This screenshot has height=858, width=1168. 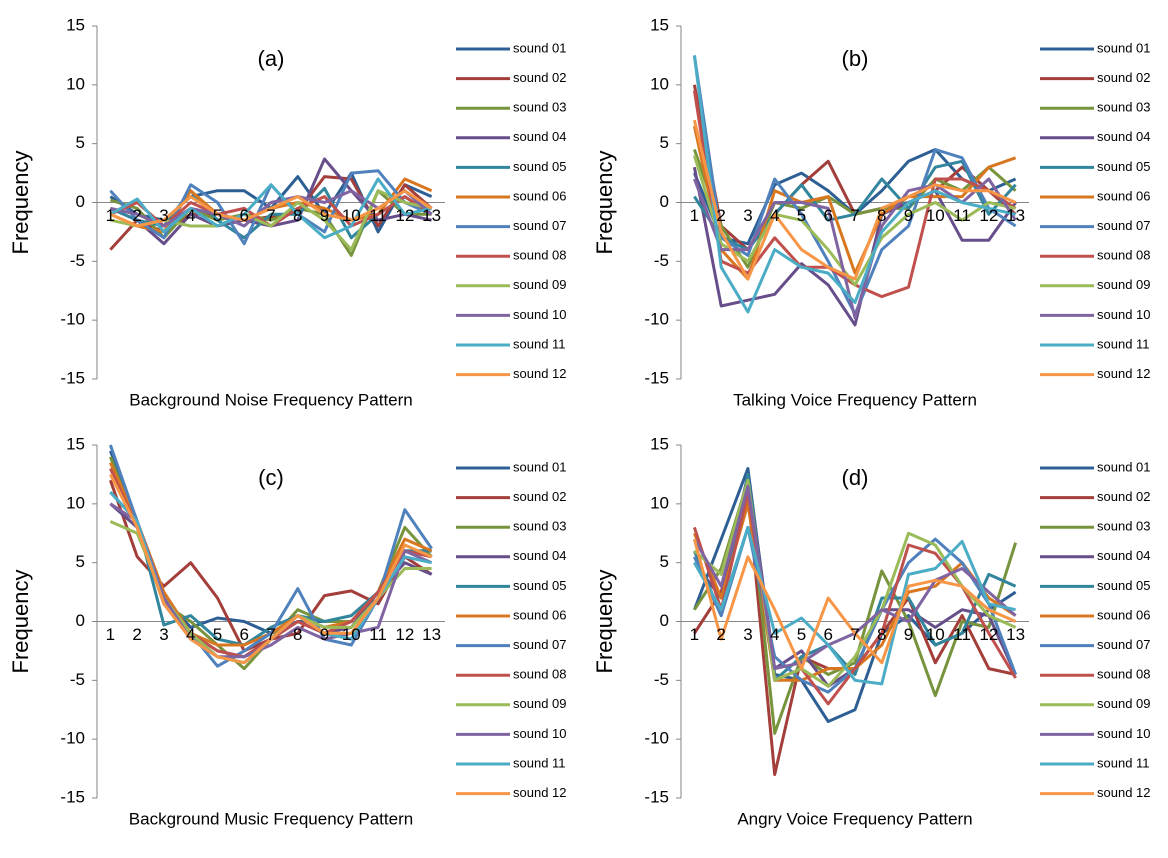 What do you see at coordinates (664, 201) in the screenshot?
I see `y-tick-label: 0` at bounding box center [664, 201].